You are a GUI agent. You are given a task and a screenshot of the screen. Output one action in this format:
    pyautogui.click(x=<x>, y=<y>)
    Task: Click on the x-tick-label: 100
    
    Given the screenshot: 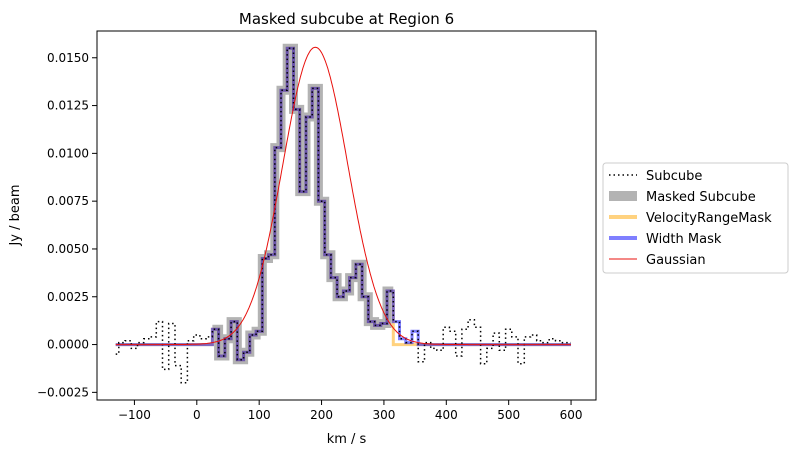 What is the action you would take?
    pyautogui.click(x=259, y=415)
    